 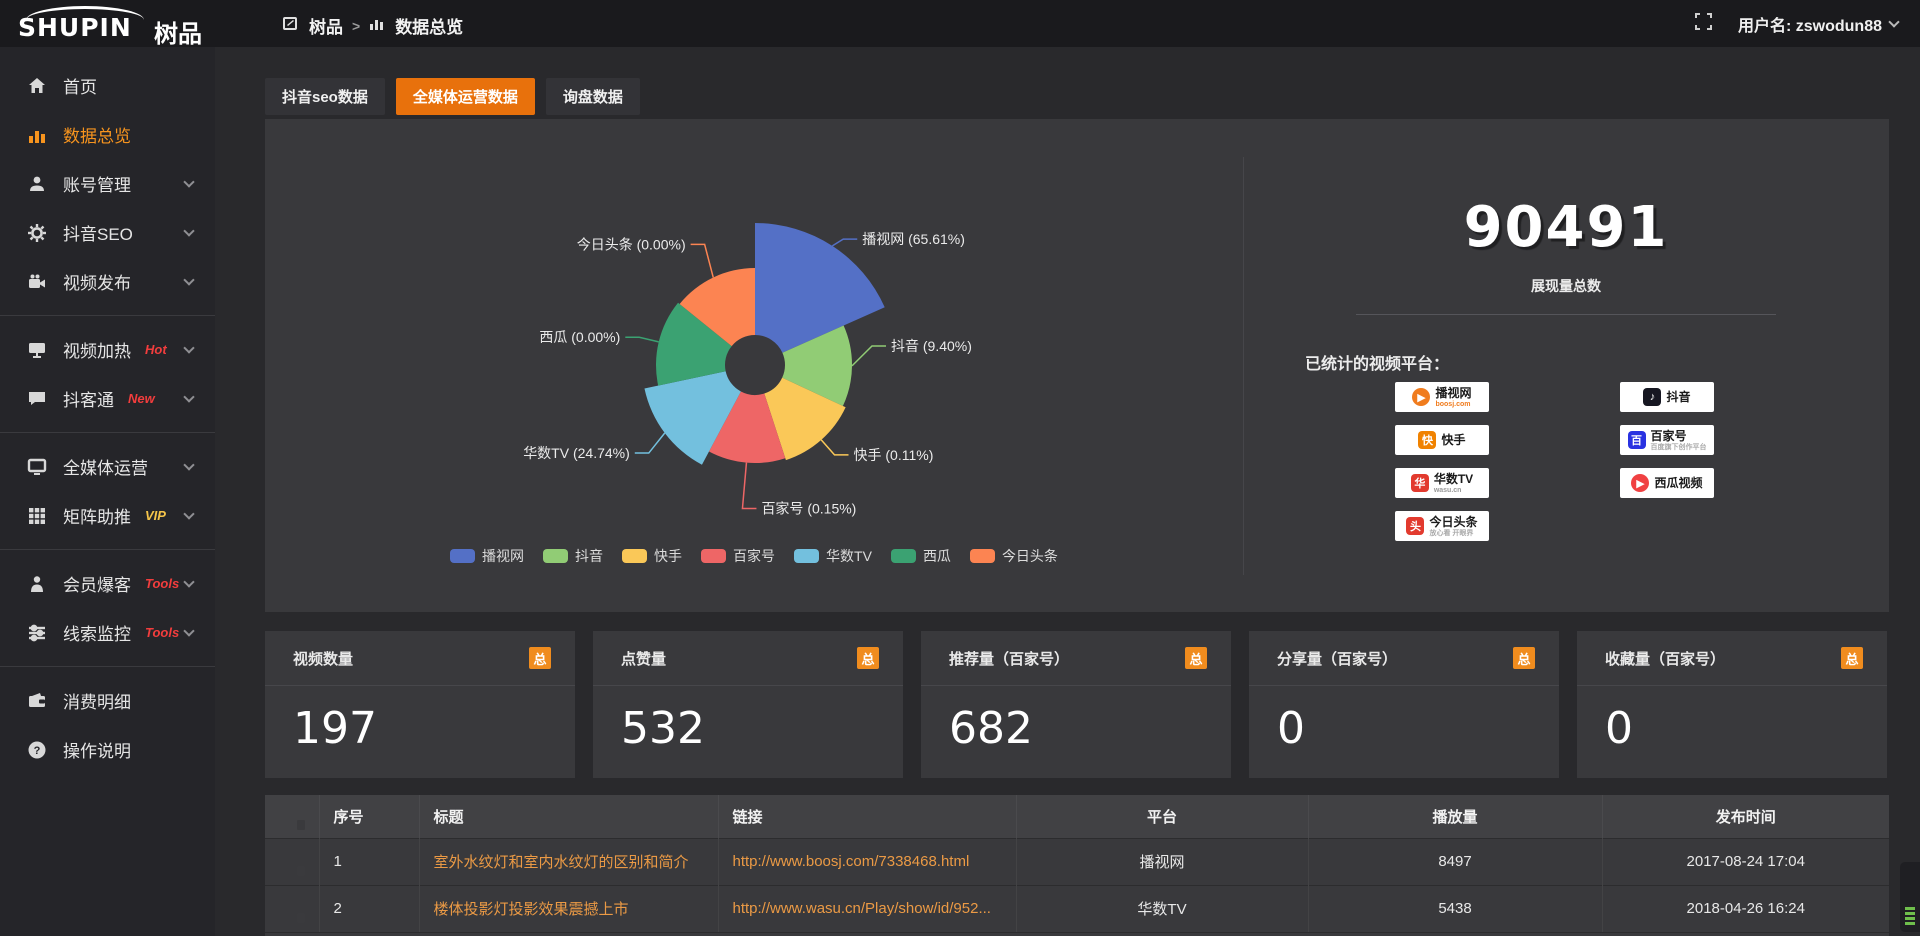 What do you see at coordinates (833, 556) in the screenshot?
I see `legend-item-华数TV: 华数TV` at bounding box center [833, 556].